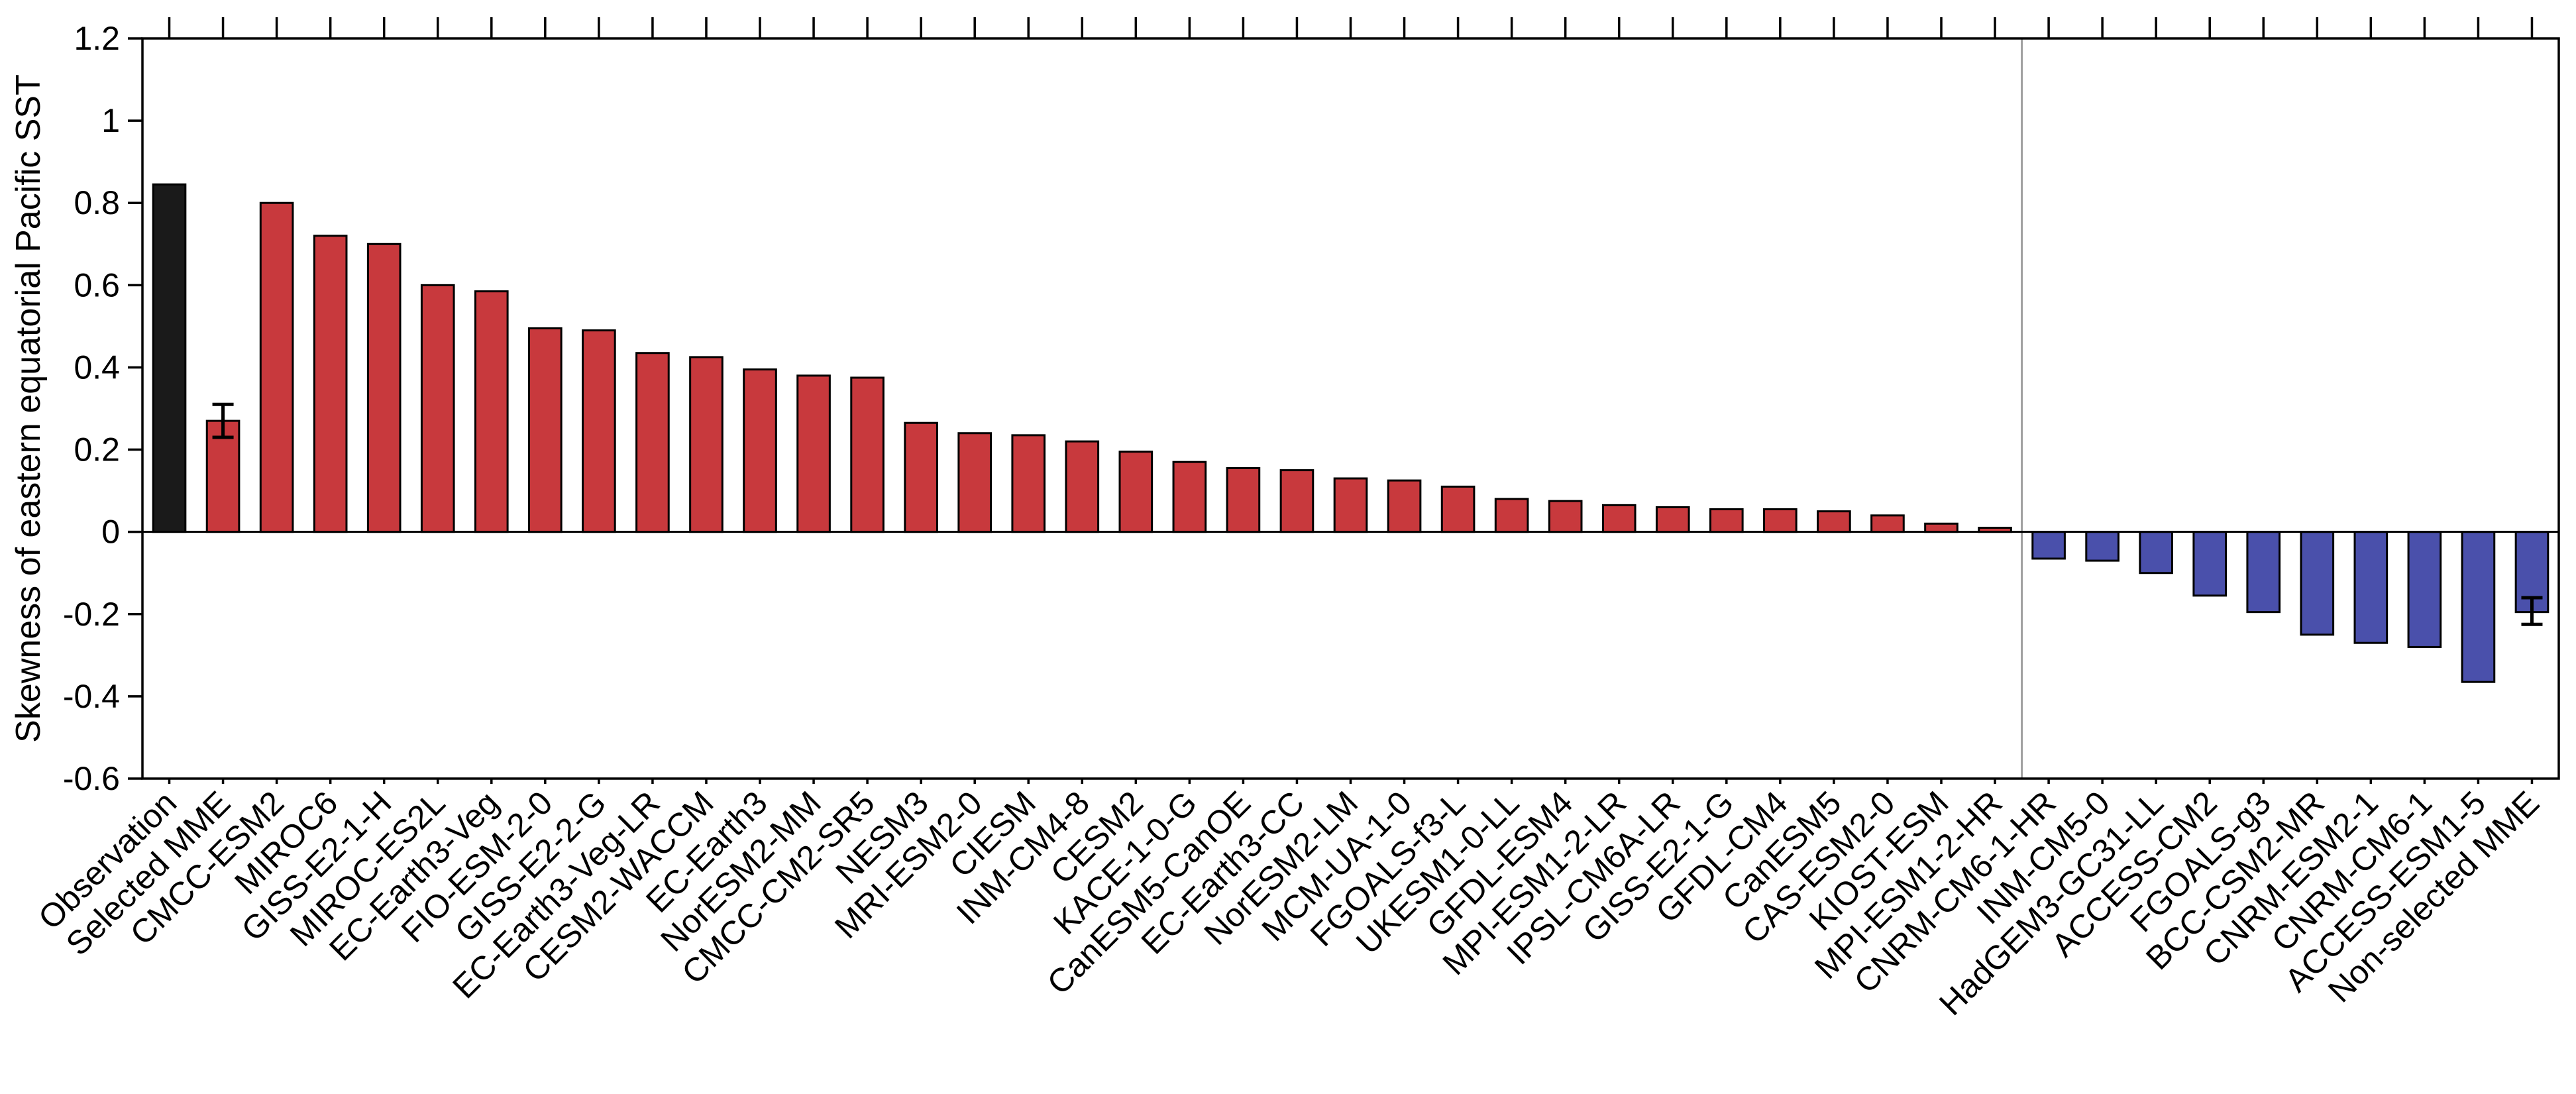  What do you see at coordinates (1619, 518) in the screenshot?
I see `bar-mpi-esm1-2-lr` at bounding box center [1619, 518].